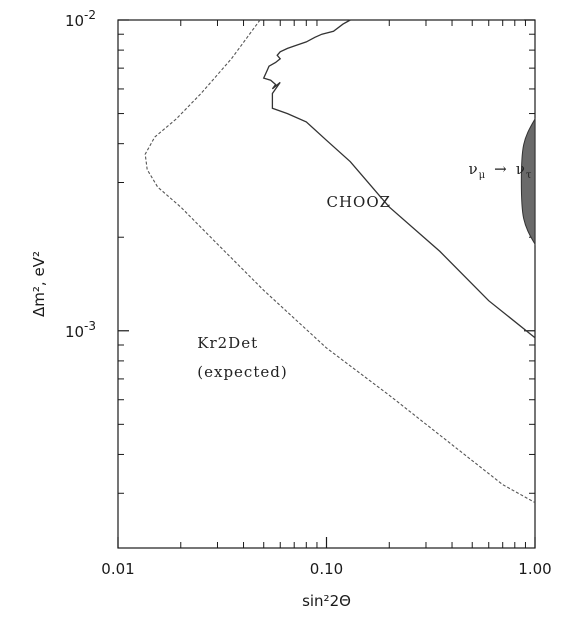 The height and width of the screenshot is (617, 565). I want to click on x-tick-label: 0.10, so click(326, 569).